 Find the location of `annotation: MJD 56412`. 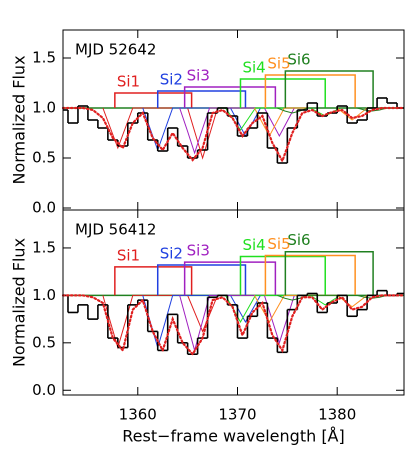

annotation: MJD 56412 is located at coordinates (115, 230).